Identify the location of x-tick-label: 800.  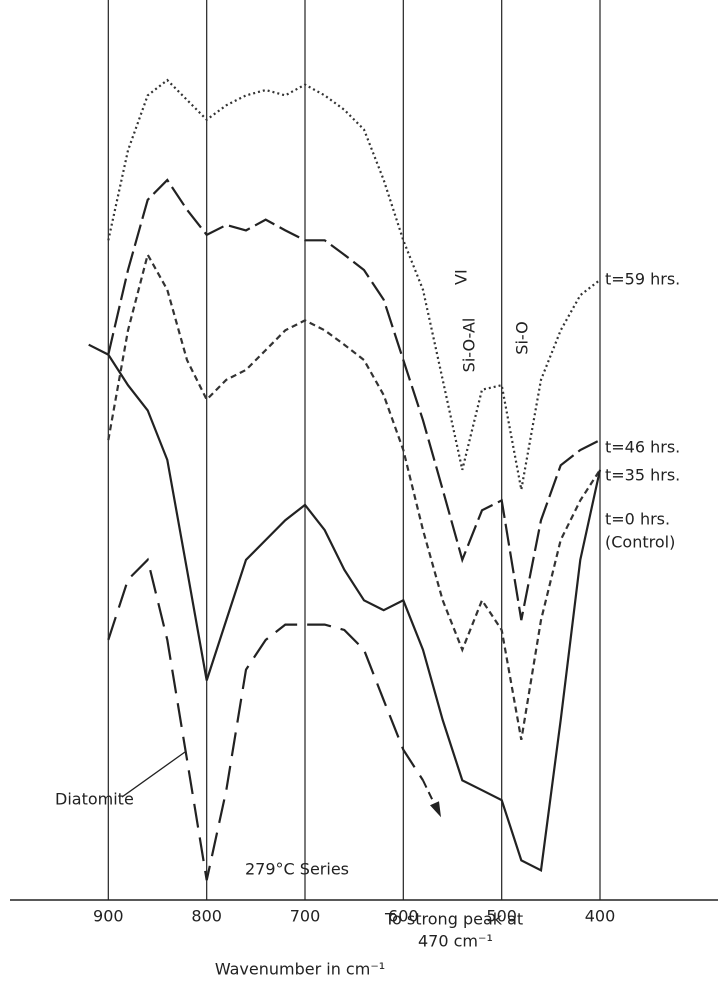
(206, 916).